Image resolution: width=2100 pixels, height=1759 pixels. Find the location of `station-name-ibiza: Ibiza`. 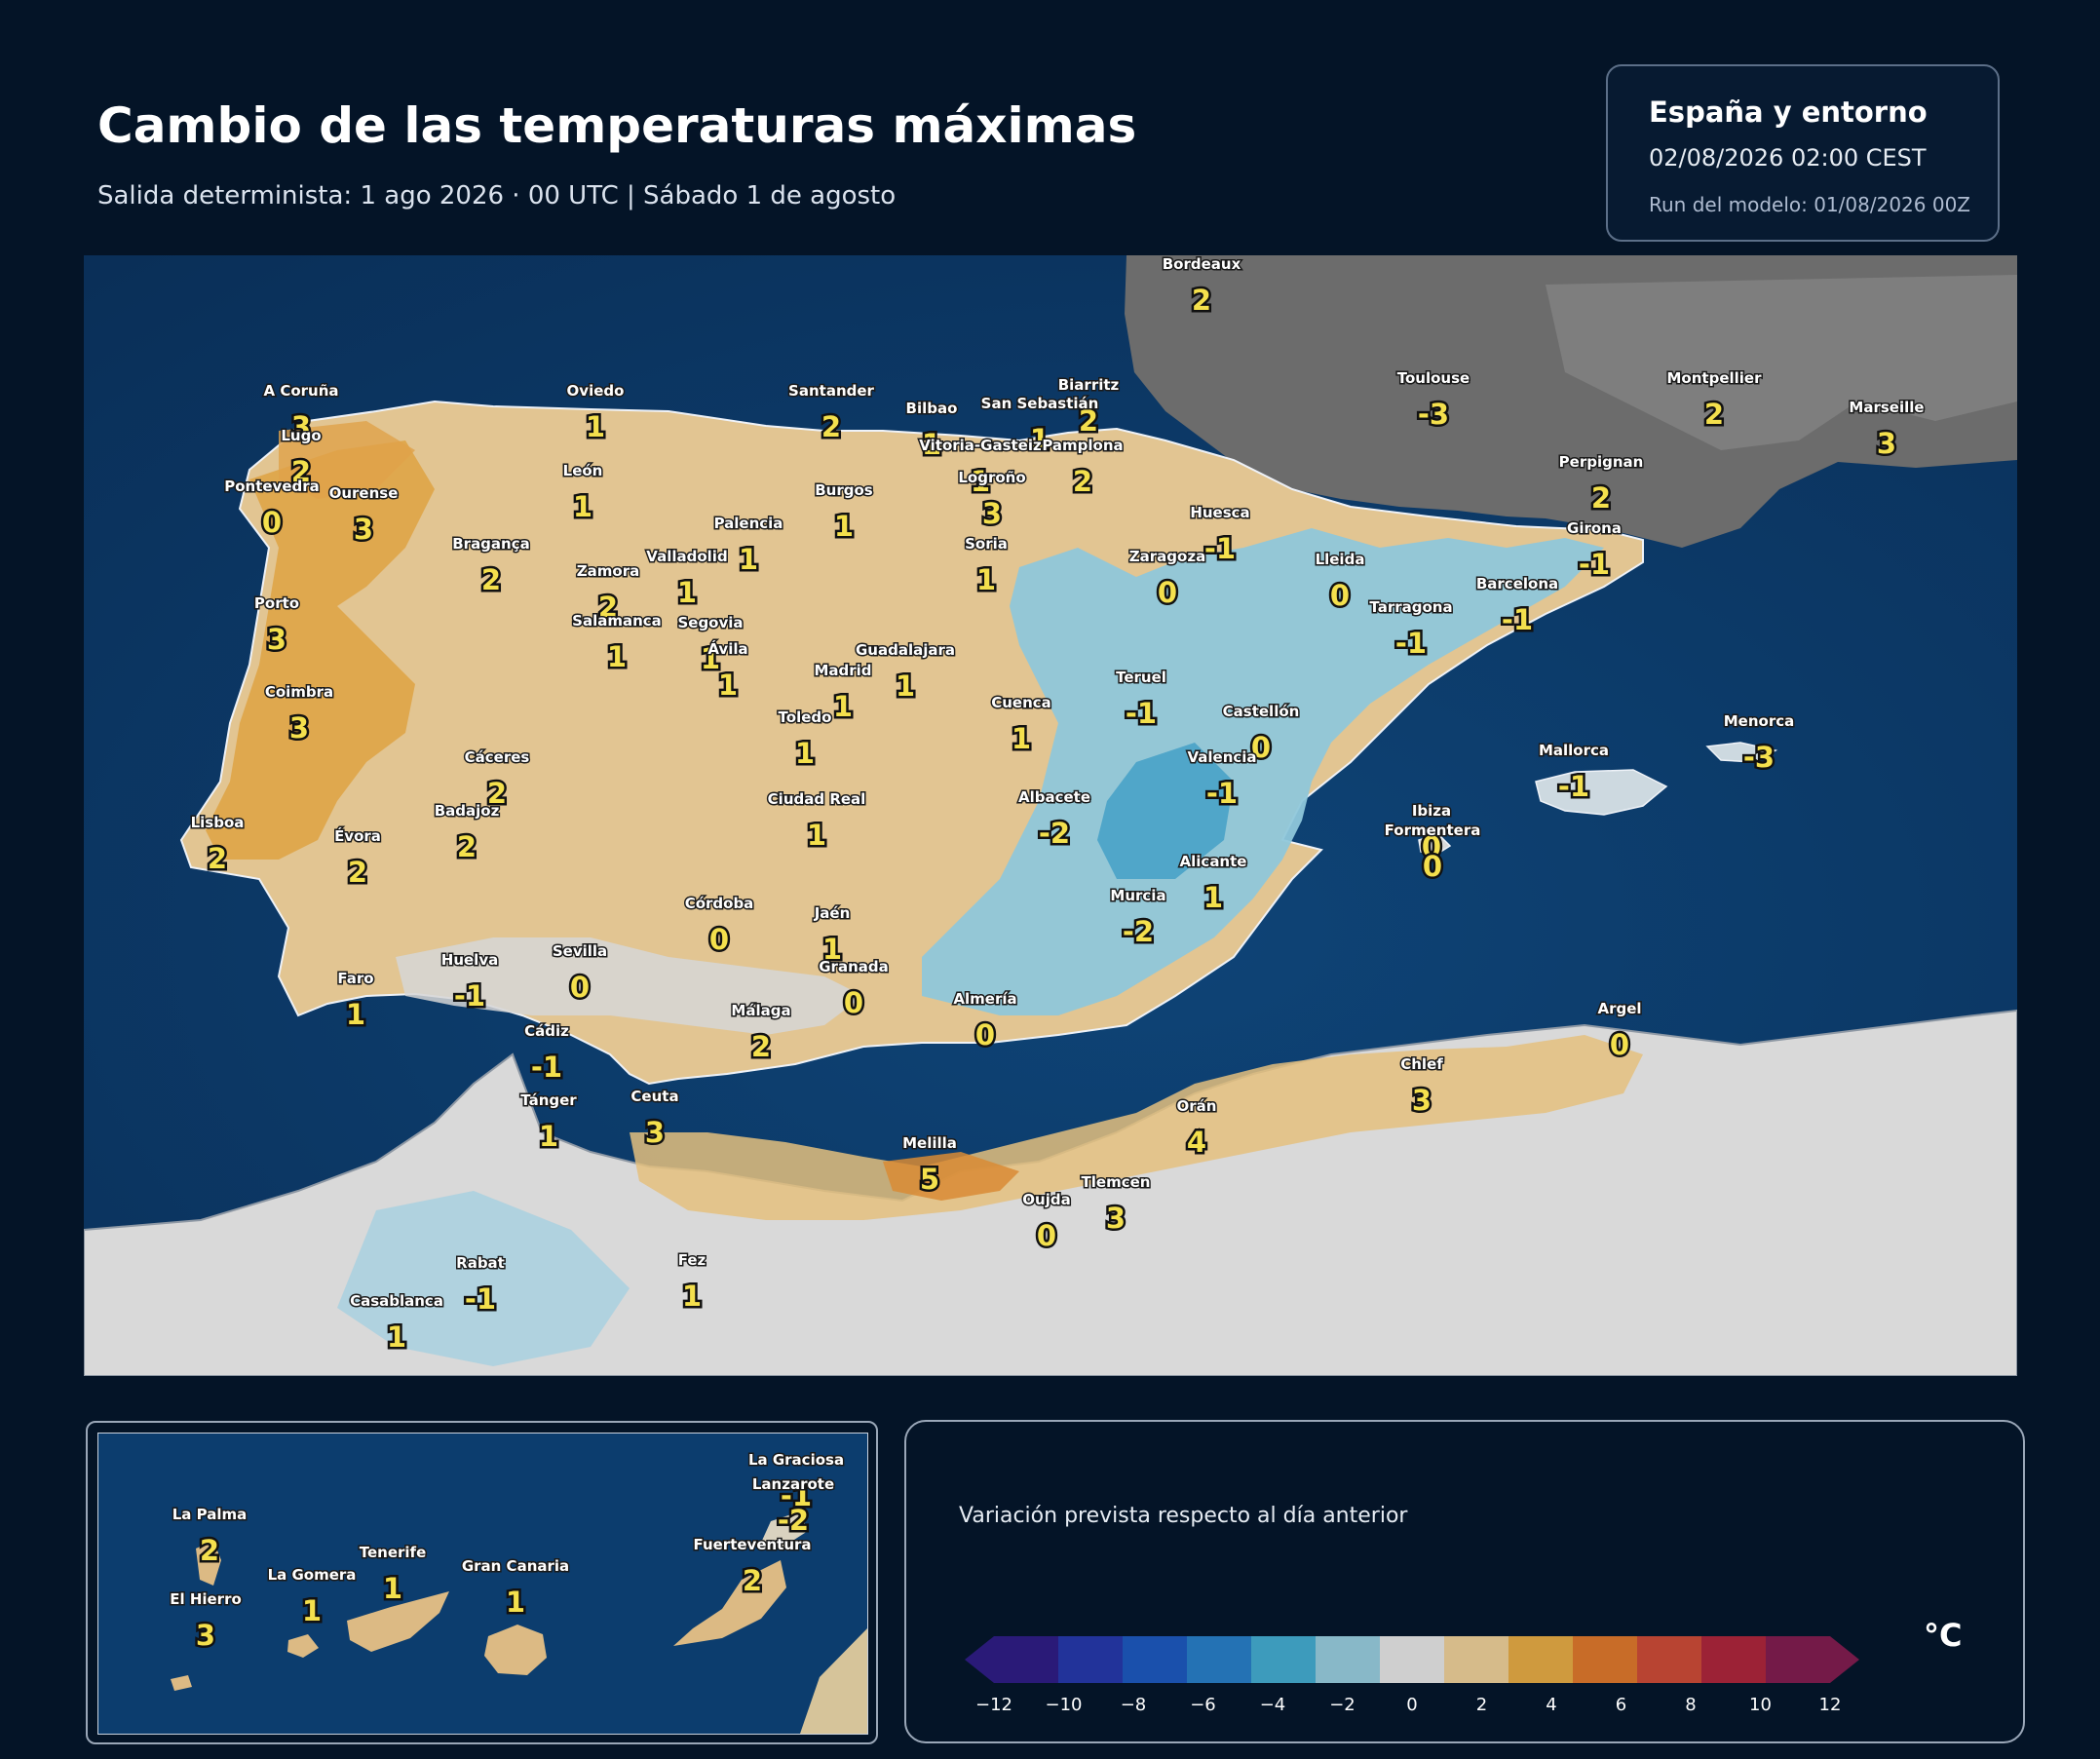

station-name-ibiza: Ibiza is located at coordinates (1431, 811).